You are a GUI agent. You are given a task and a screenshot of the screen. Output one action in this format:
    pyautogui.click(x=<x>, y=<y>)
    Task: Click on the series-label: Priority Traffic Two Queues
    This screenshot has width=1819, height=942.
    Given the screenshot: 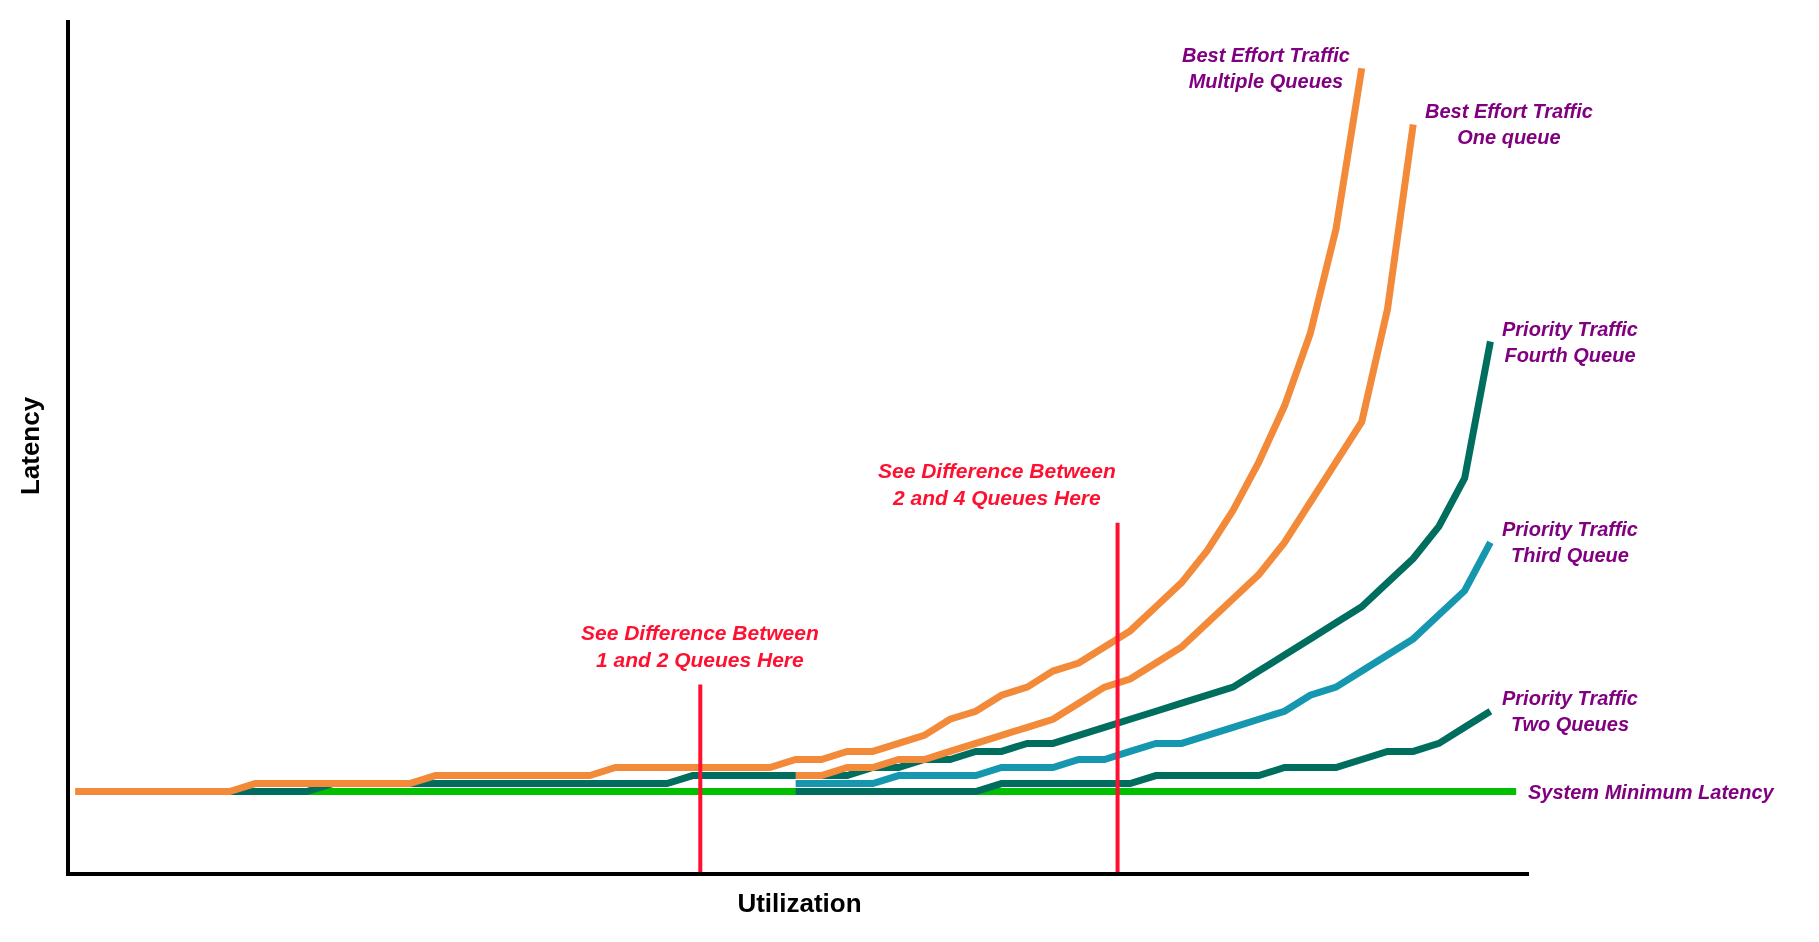 What is the action you would take?
    pyautogui.click(x=1570, y=711)
    